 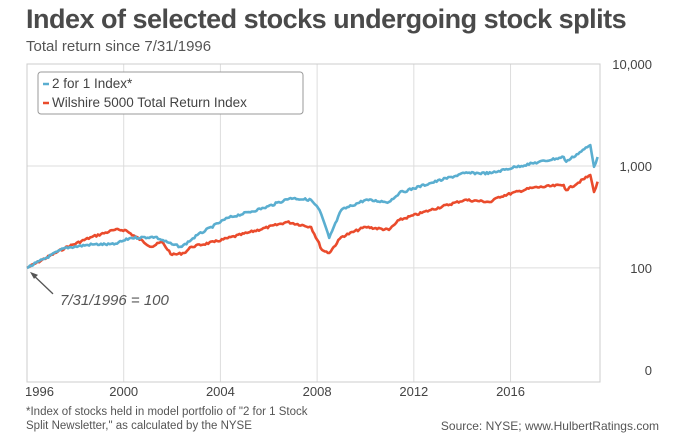 I want to click on y-tick-label: 1,000, so click(x=635, y=166).